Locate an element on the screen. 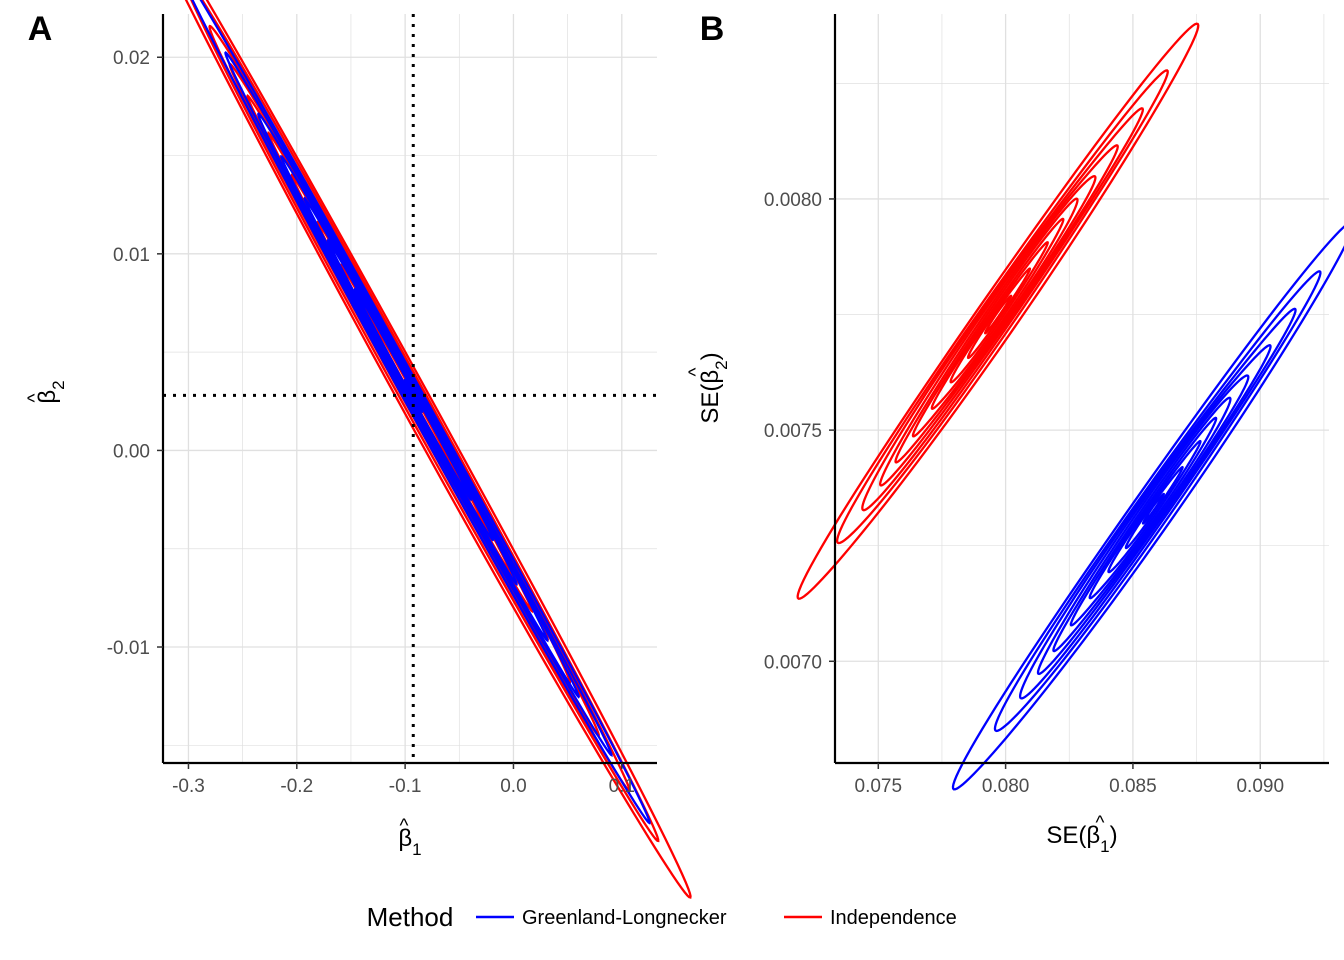 The image size is (1344, 960). panel-a-x-tick-label-3: 0.0 is located at coordinates (513, 786).